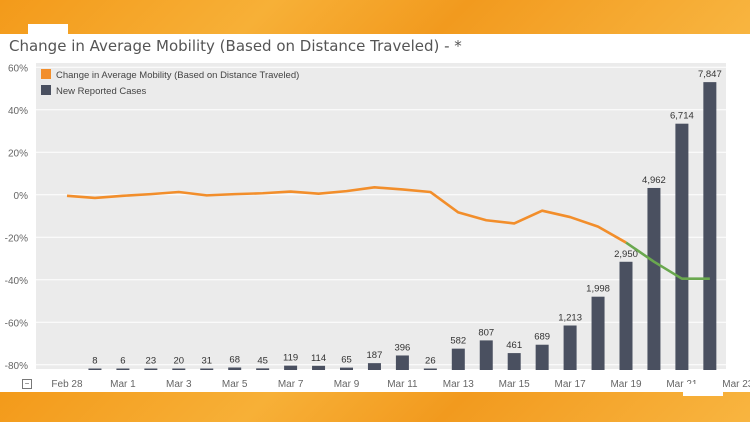 This screenshot has width=750, height=422. Describe the element at coordinates (375, 407) in the screenshot. I see `footer-band` at that location.